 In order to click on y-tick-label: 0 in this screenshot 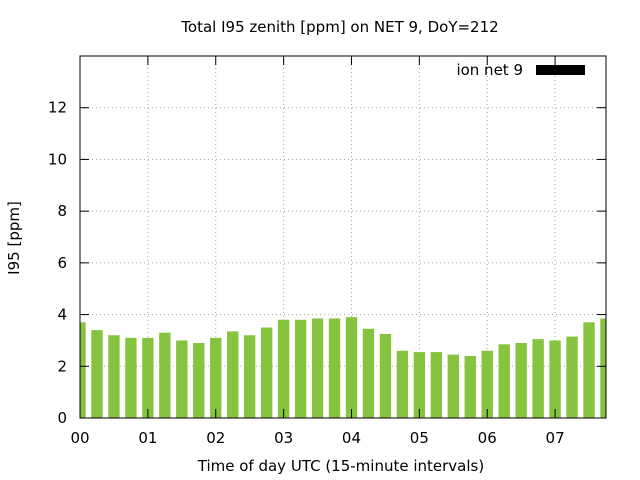, I will do `click(62, 418)`.